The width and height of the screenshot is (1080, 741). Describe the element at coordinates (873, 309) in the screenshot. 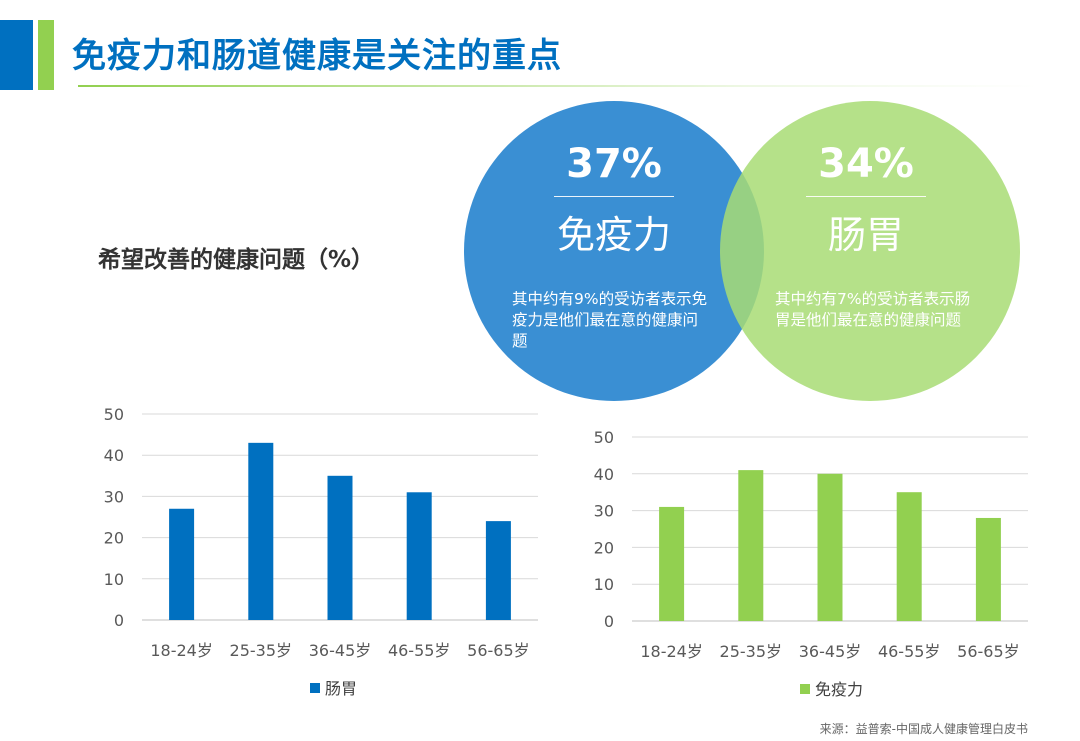

I see `venn-right-desc: 其中约有7%的受访者表示肠胃是他们最在意的健康问题` at that location.